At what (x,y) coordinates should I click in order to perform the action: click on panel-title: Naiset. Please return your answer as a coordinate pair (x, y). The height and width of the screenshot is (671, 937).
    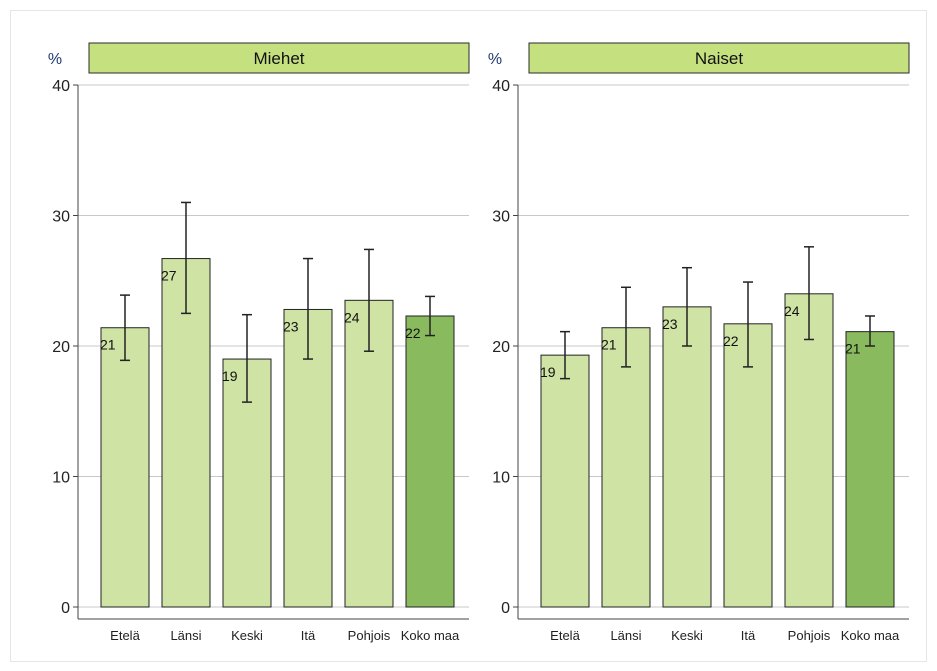
    Looking at the image, I should click on (719, 58).